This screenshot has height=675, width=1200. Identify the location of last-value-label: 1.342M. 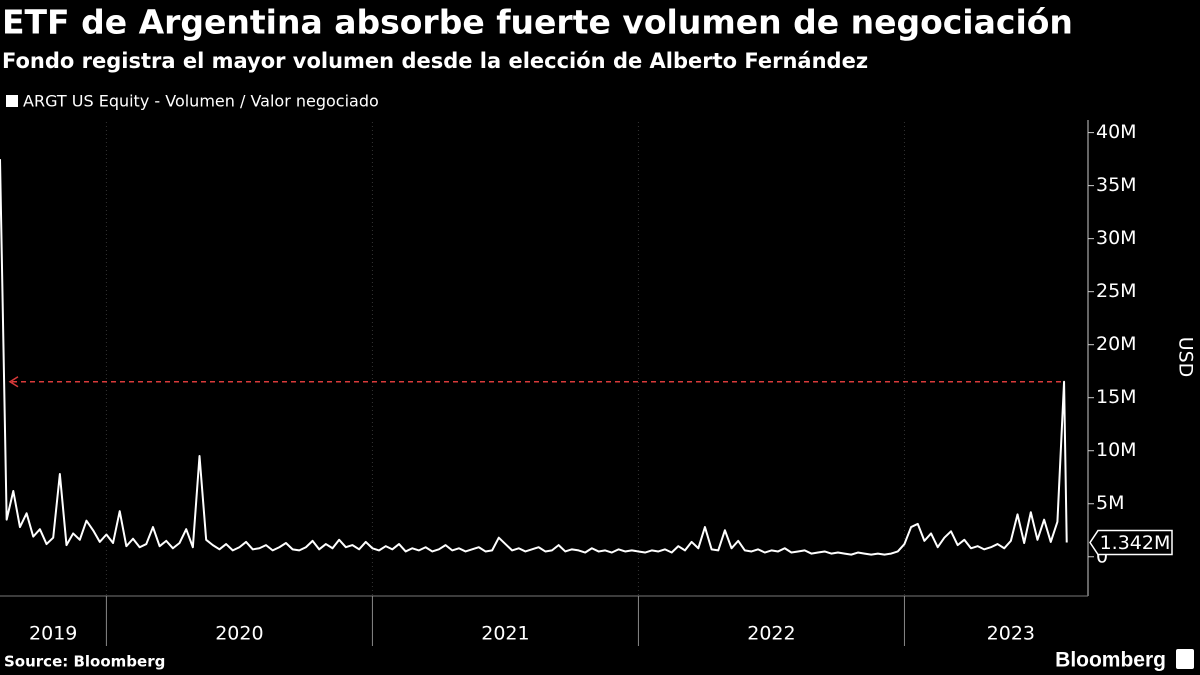
(1135, 543).